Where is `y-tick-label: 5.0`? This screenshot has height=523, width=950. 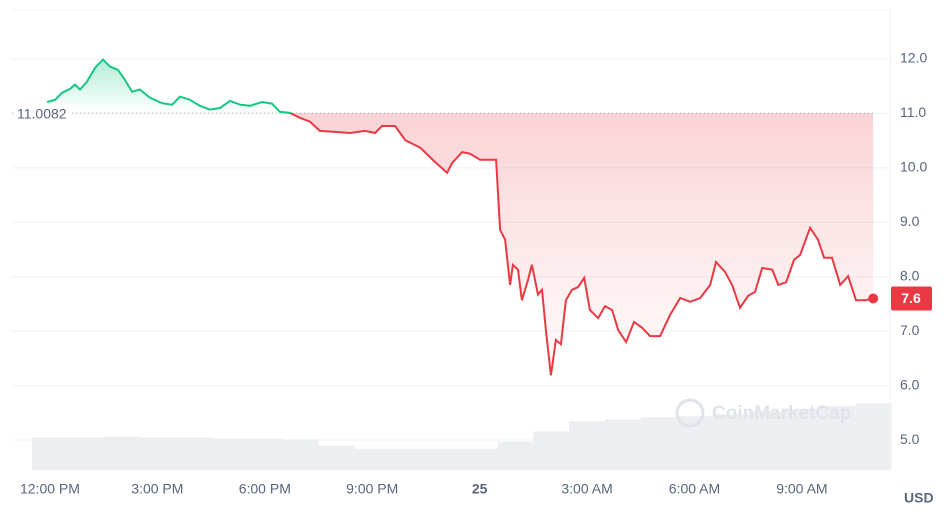
y-tick-label: 5.0 is located at coordinates (910, 439).